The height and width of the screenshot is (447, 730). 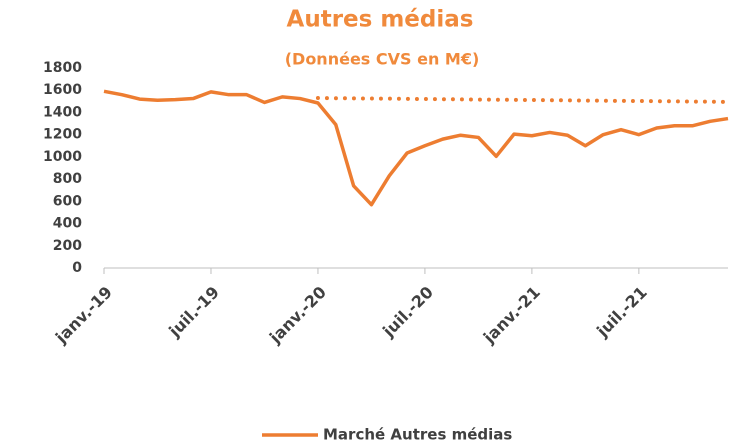 What do you see at coordinates (67, 246) in the screenshot?
I see `y-tick-label: 200` at bounding box center [67, 246].